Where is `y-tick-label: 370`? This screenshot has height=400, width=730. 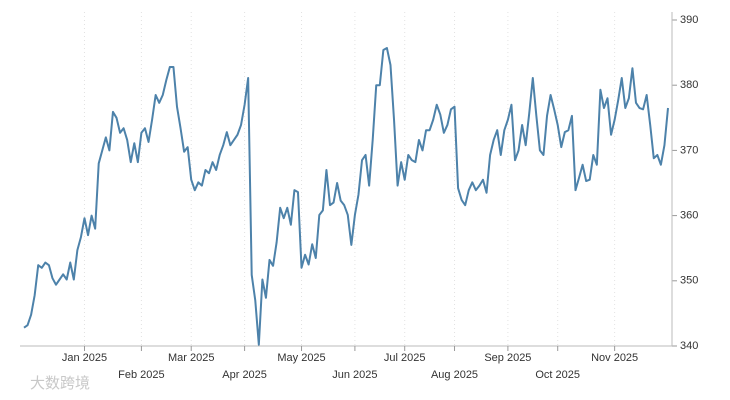
y-tick-label: 370 is located at coordinates (689, 150).